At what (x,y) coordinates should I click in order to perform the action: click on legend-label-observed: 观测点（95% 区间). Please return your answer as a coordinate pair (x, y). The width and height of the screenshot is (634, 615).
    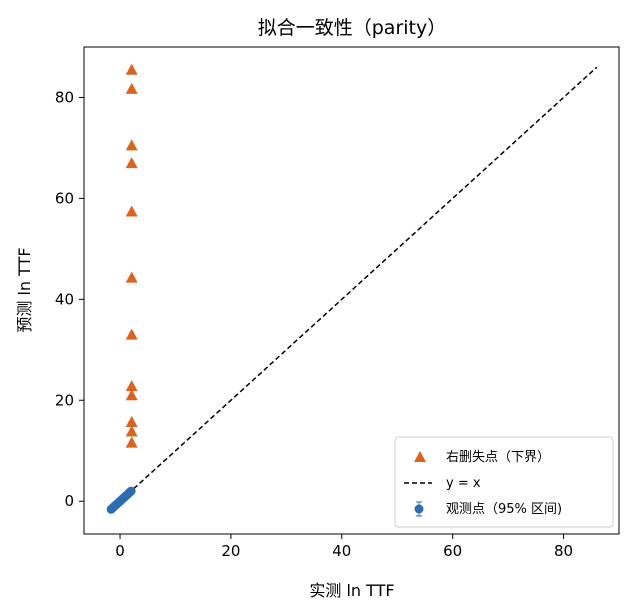
    Looking at the image, I should click on (504, 509).